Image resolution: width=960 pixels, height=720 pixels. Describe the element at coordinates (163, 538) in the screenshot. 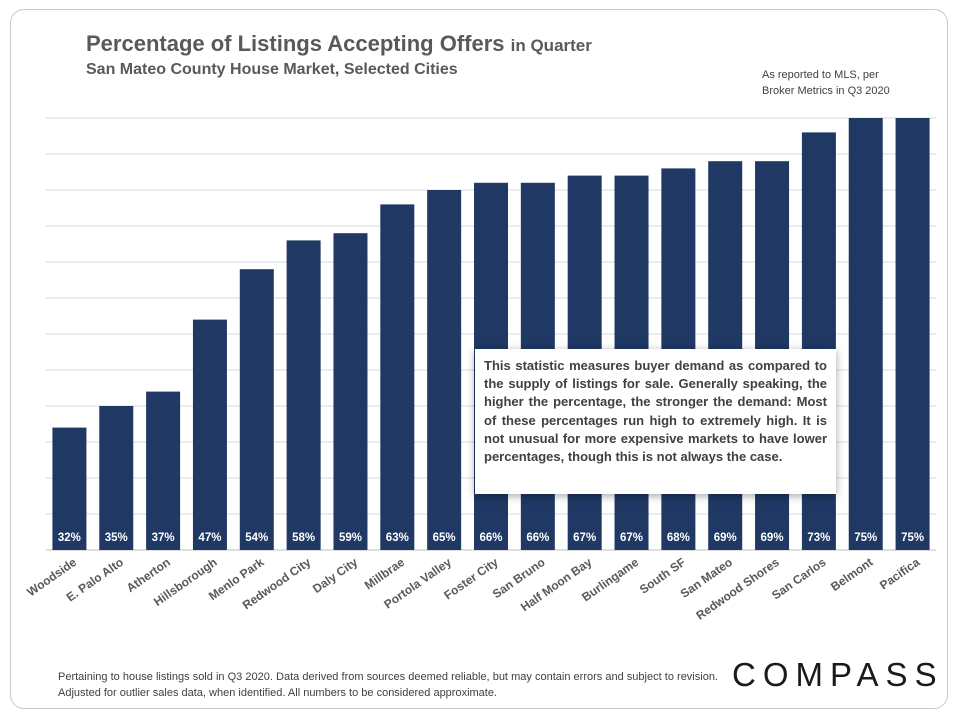

I see `data-label: 37%` at that location.